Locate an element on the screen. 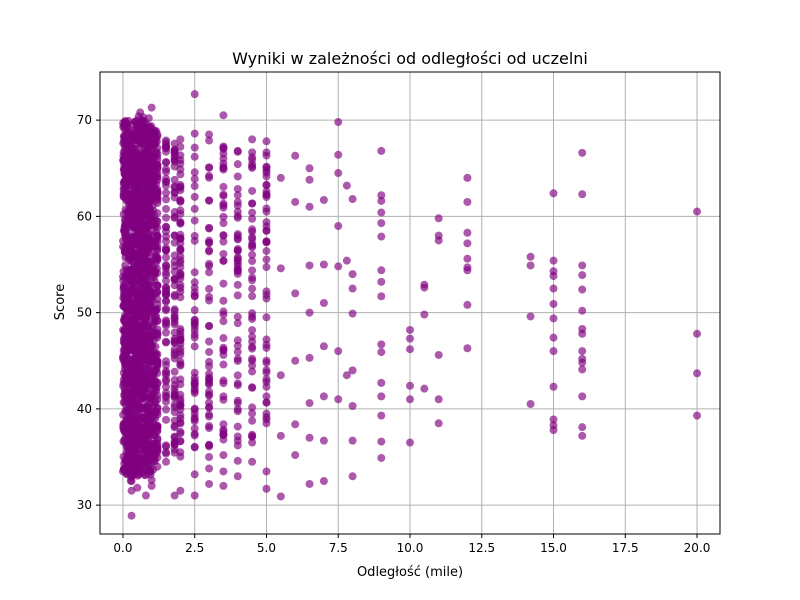  x-tick-label: 10.0 is located at coordinates (410, 548).